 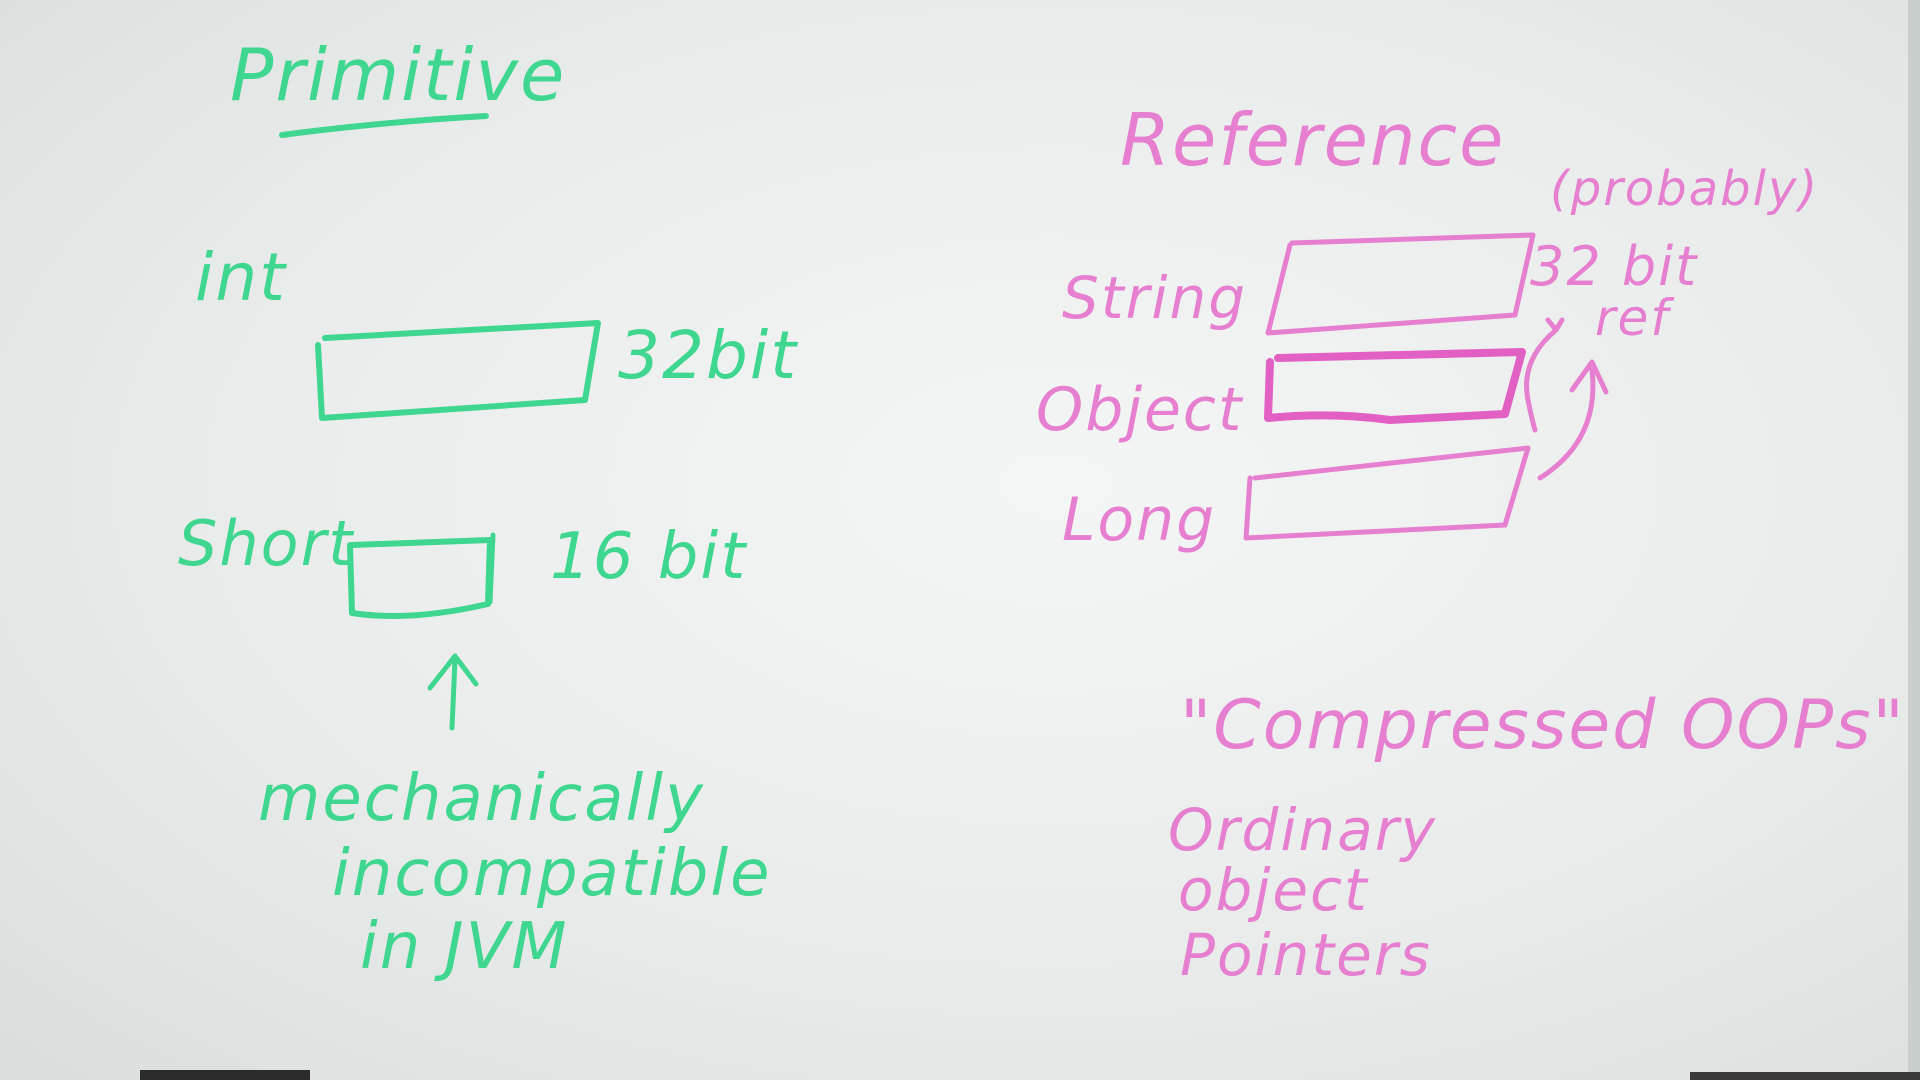 What do you see at coordinates (384, 125) in the screenshot?
I see `primitive-heading-underline` at bounding box center [384, 125].